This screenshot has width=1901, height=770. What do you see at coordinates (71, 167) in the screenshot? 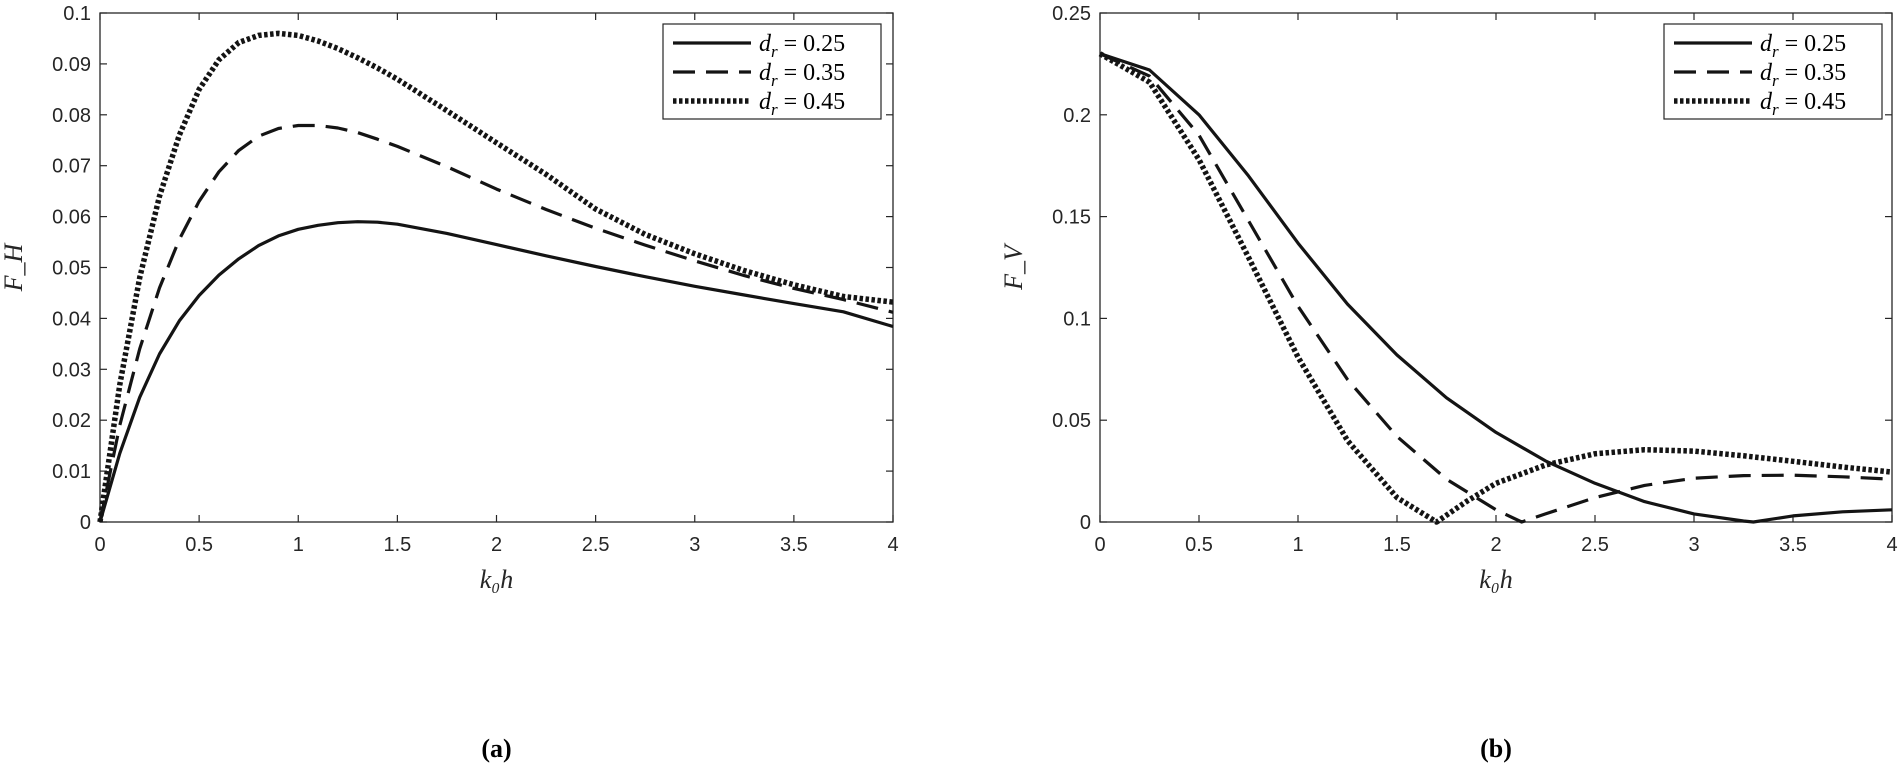
I see `y-tick-label: 0.07` at bounding box center [71, 167].